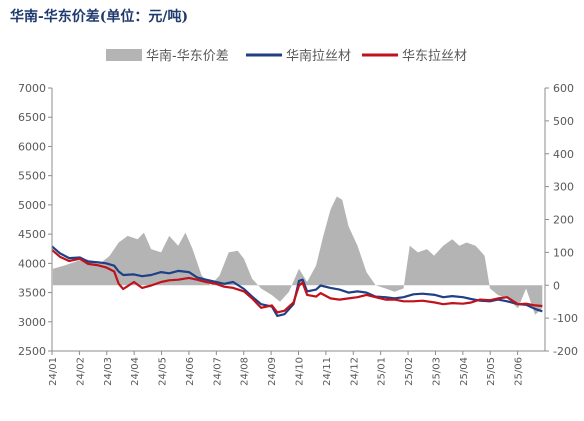 The width and height of the screenshot is (584, 421). I want to click on x-tick-label: 24/05, so click(163, 371).